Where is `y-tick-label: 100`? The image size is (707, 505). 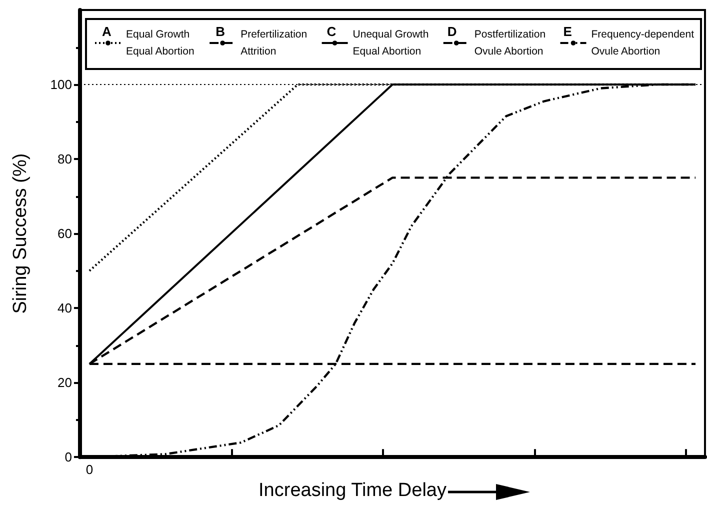 y-tick-label: 100 is located at coordinates (61, 84).